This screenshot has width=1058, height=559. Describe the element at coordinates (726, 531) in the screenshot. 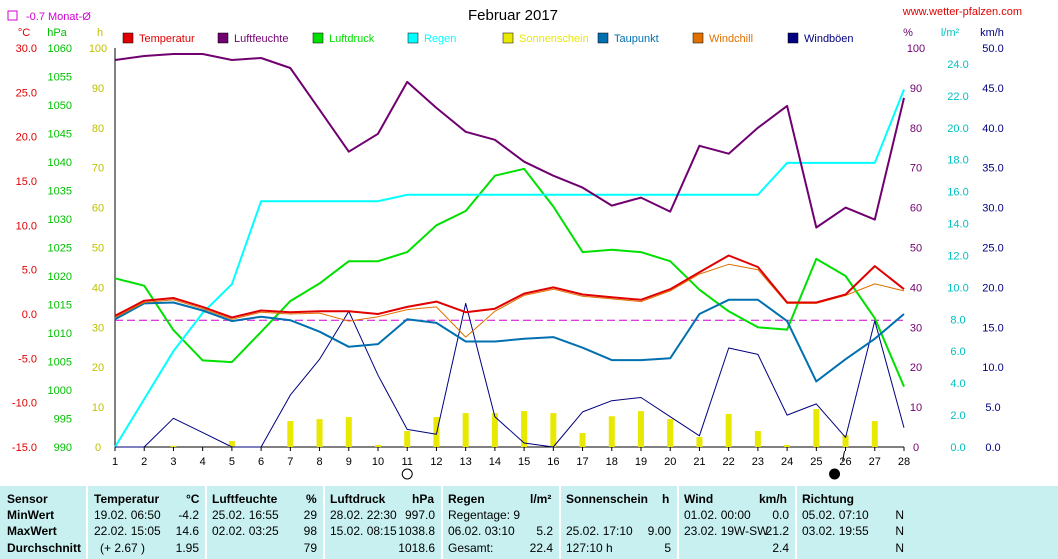

I see `max-wind-time: 23.02. 19W-SW` at that location.